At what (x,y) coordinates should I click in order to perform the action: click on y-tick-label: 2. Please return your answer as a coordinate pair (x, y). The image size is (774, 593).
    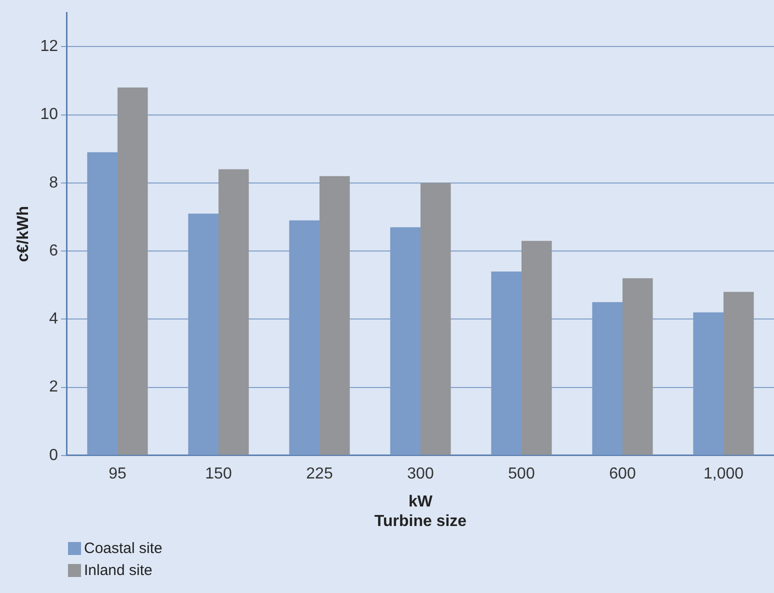
    Looking at the image, I should click on (53, 387).